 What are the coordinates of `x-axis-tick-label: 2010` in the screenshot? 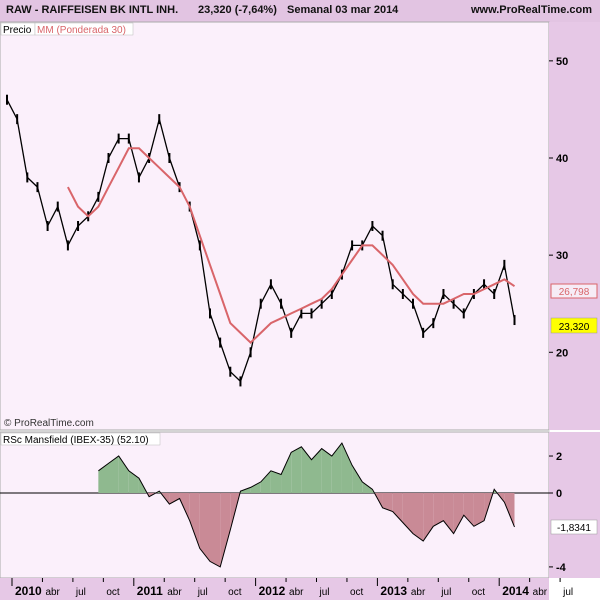 It's located at (28, 591).